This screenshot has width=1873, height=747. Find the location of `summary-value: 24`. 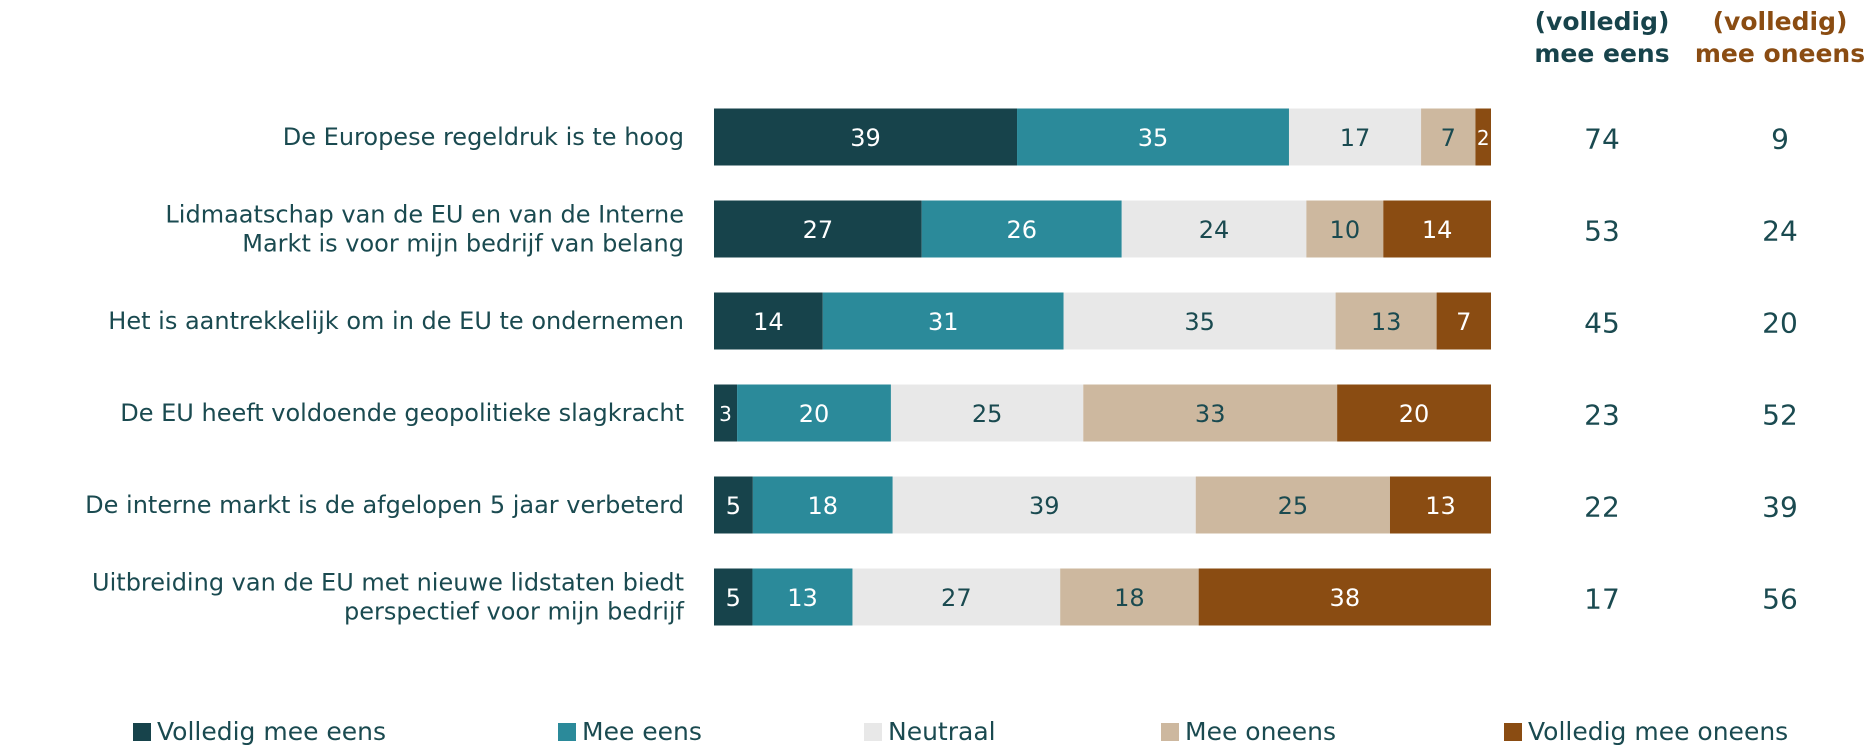

summary-value: 24 is located at coordinates (1780, 231).